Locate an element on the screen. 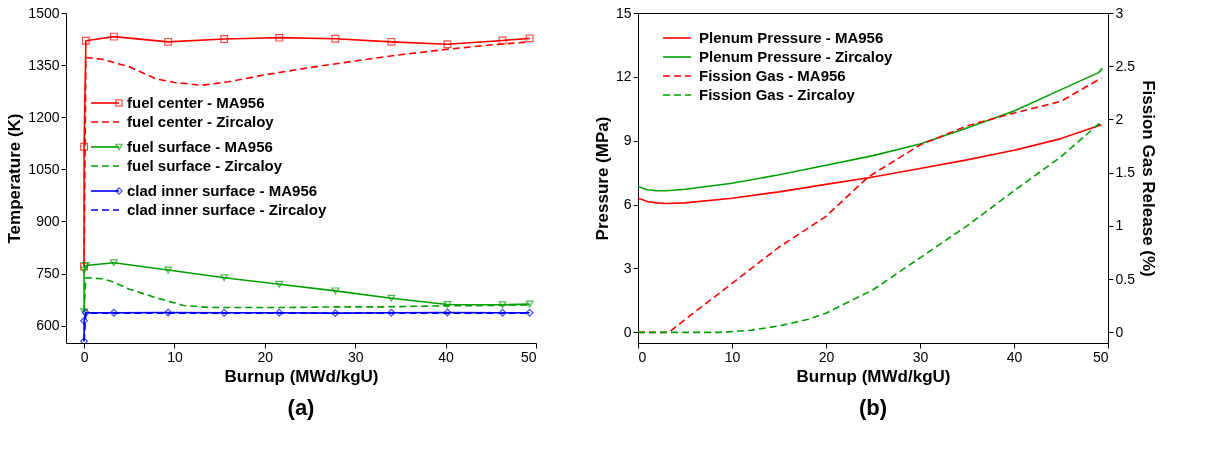 The height and width of the screenshot is (459, 1209). legend-label: Plenum Pressure - MA956 is located at coordinates (791, 37).